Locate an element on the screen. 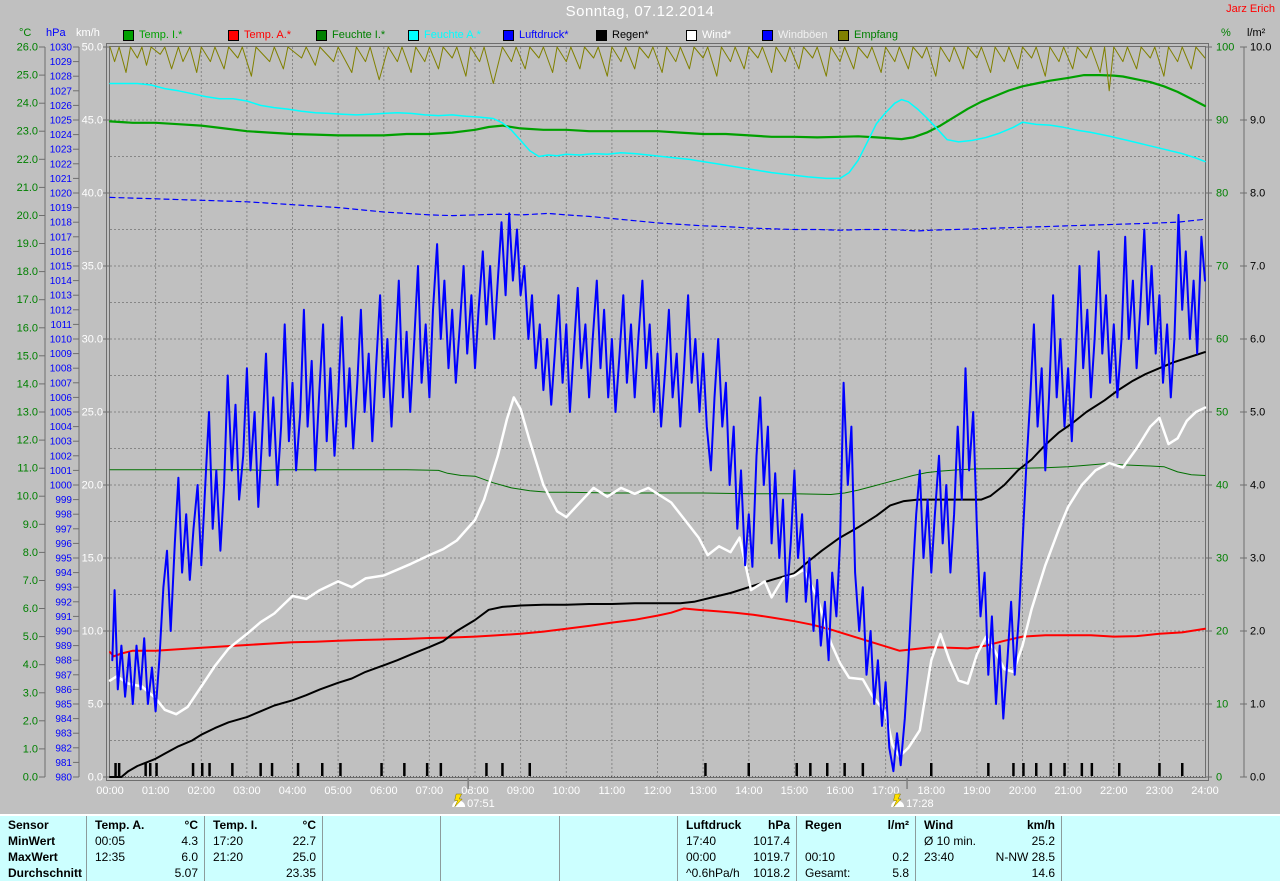 The width and height of the screenshot is (1280, 881). svg-text: 1008 is located at coordinates (61, 369).